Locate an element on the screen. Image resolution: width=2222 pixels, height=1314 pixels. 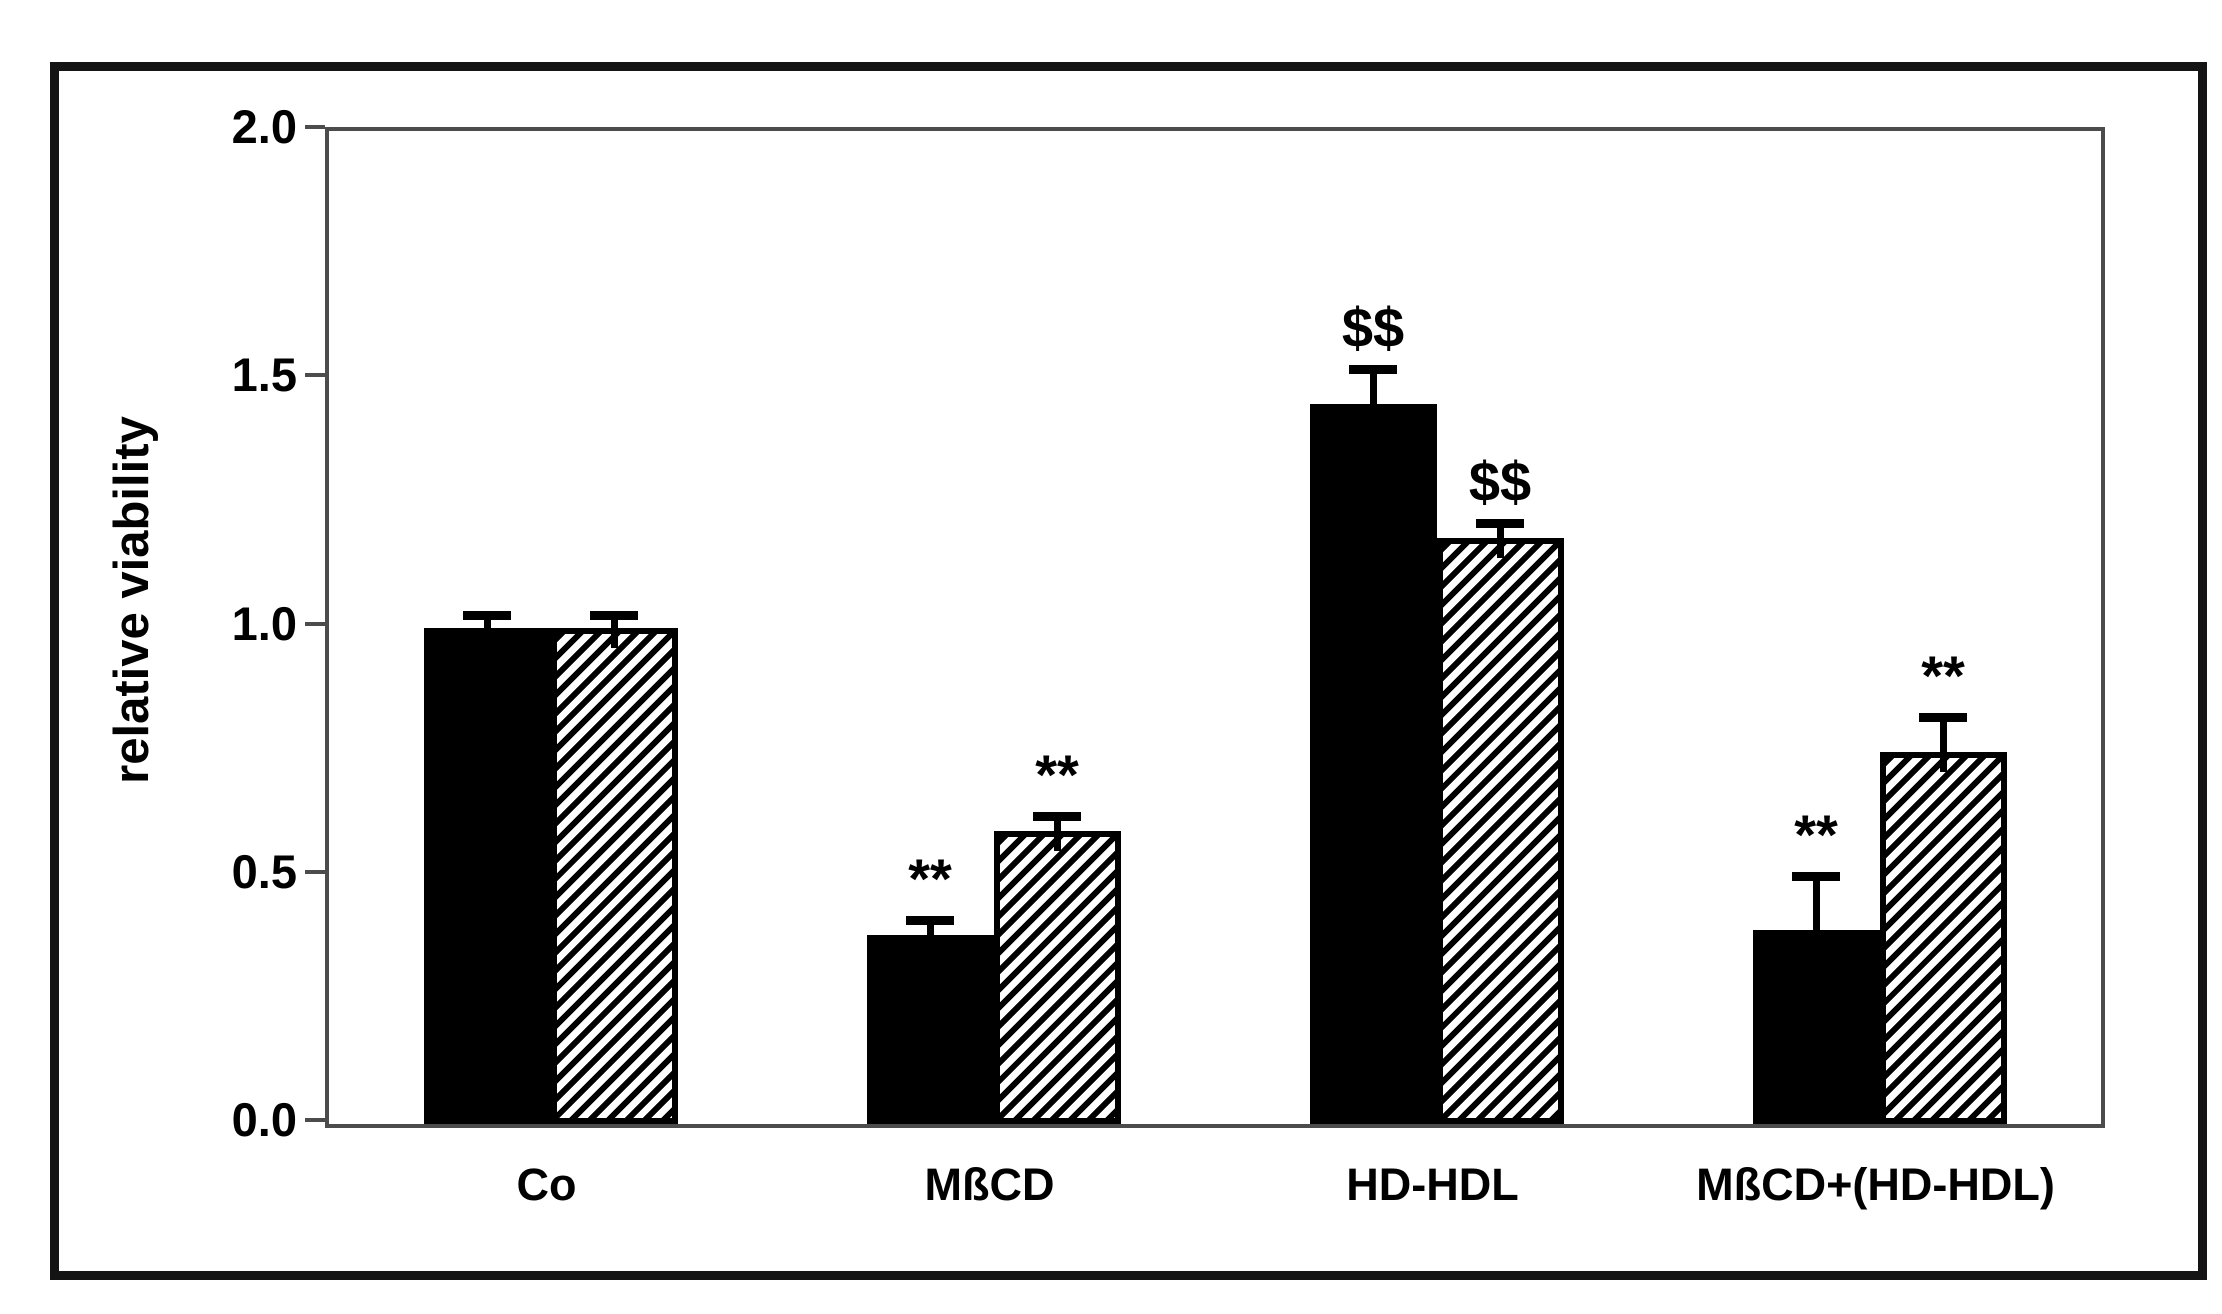
bar-solid-black-bars-HD-HDL is located at coordinates (1373, 764).